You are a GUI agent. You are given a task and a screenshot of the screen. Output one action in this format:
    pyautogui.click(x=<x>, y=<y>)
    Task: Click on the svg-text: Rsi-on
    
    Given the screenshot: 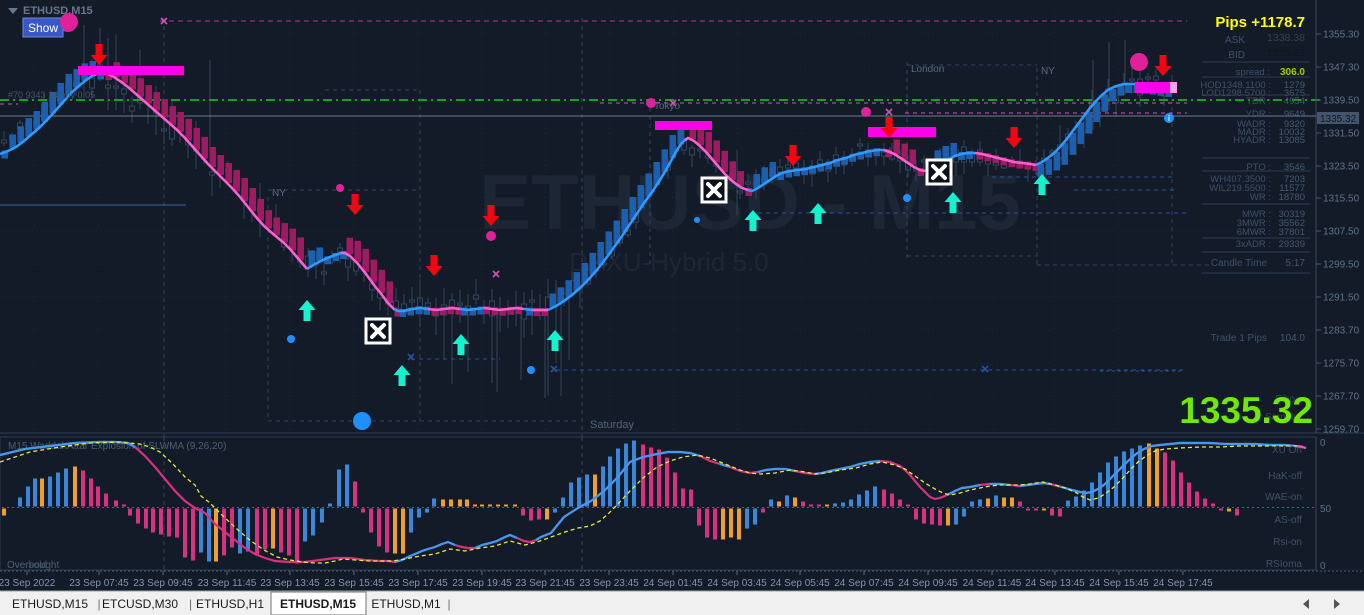 What is the action you would take?
    pyautogui.click(x=1287, y=542)
    